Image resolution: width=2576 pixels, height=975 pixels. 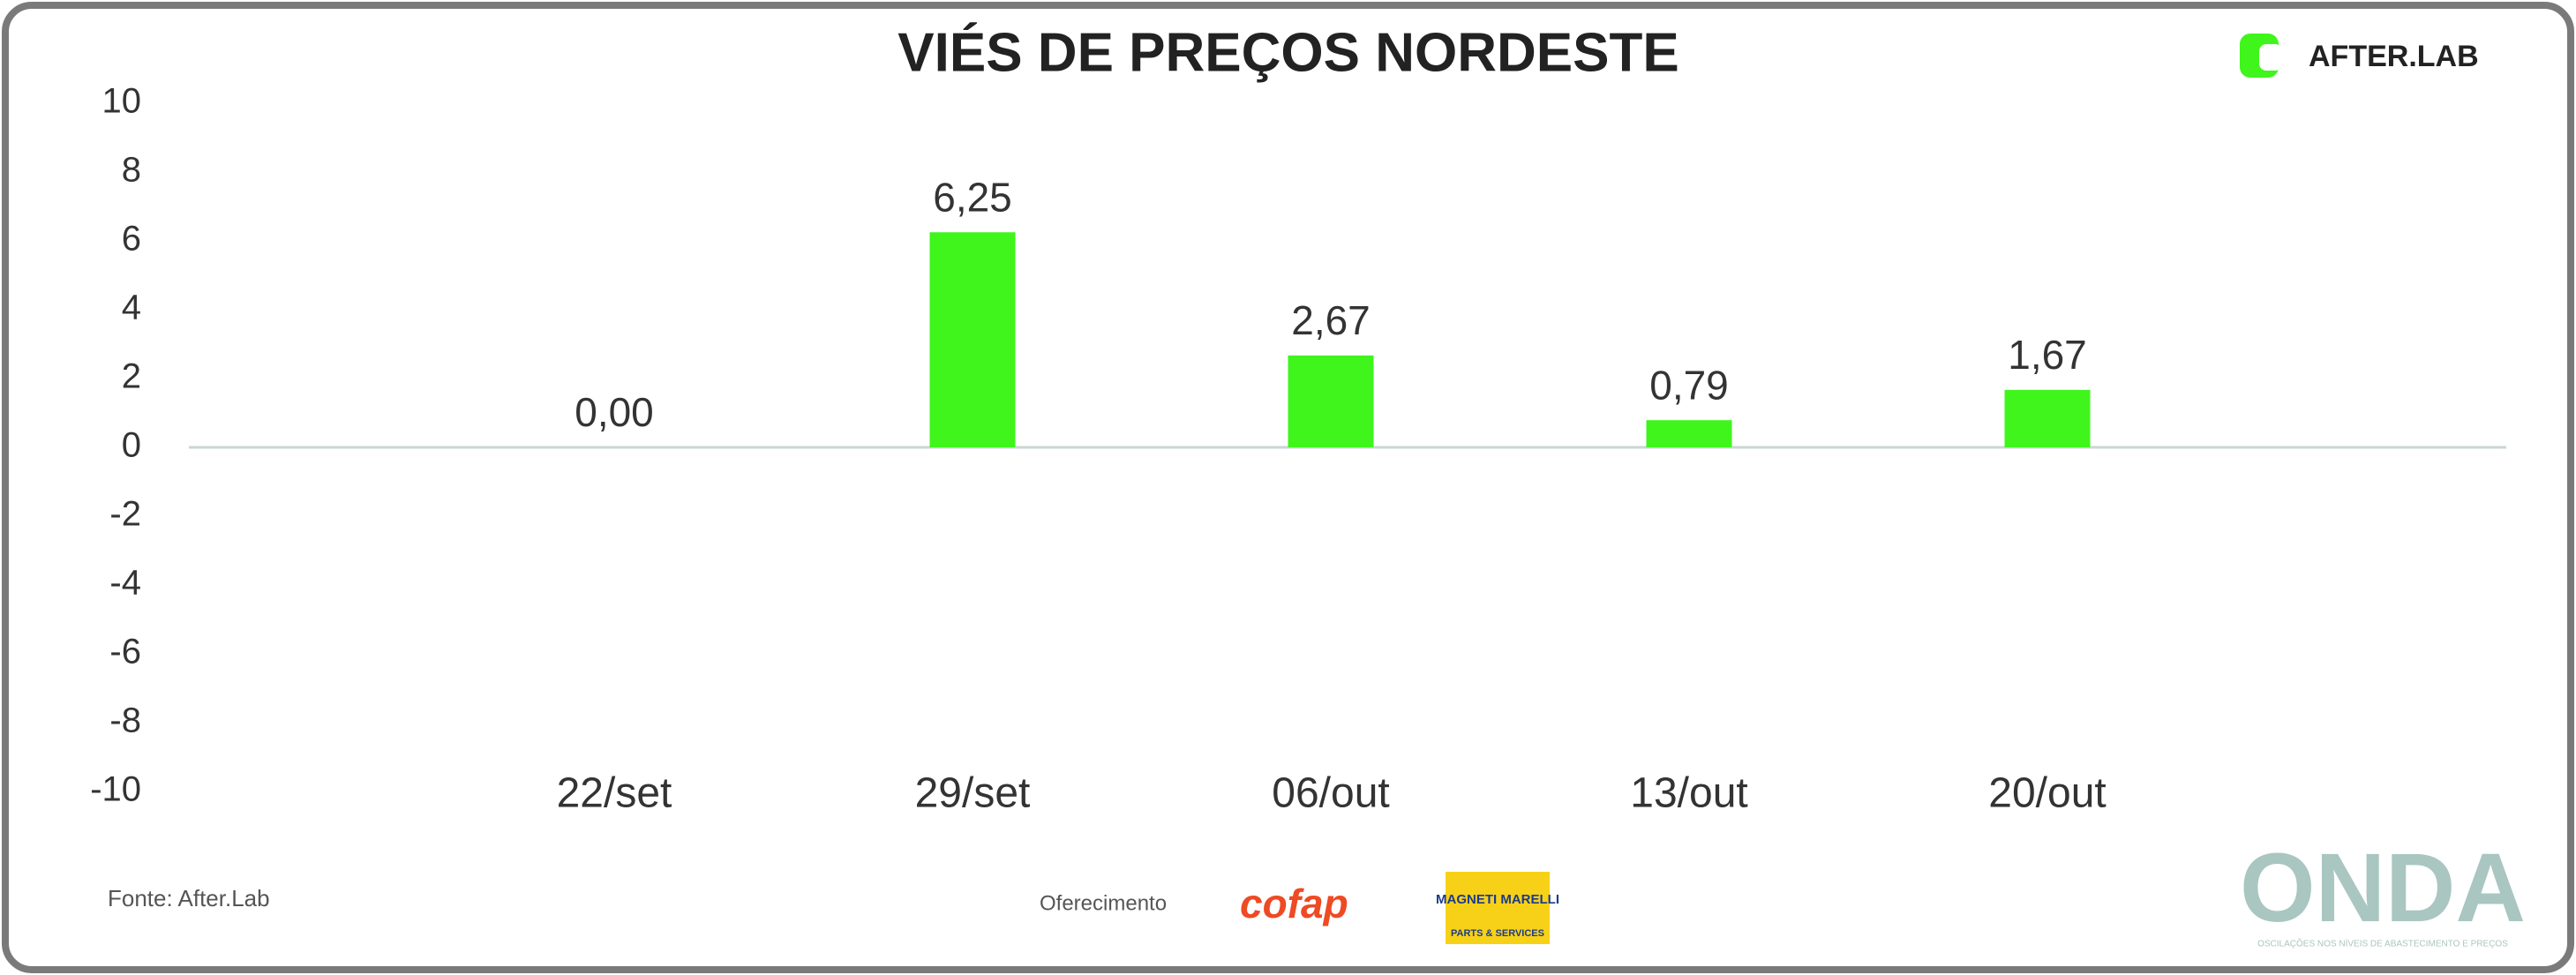 What do you see at coordinates (972, 197) in the screenshot?
I see `value-label: 6,25` at bounding box center [972, 197].